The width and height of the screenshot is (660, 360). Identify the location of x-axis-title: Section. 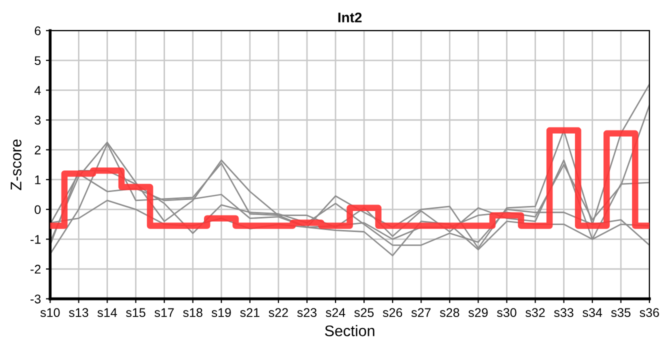
(349, 330).